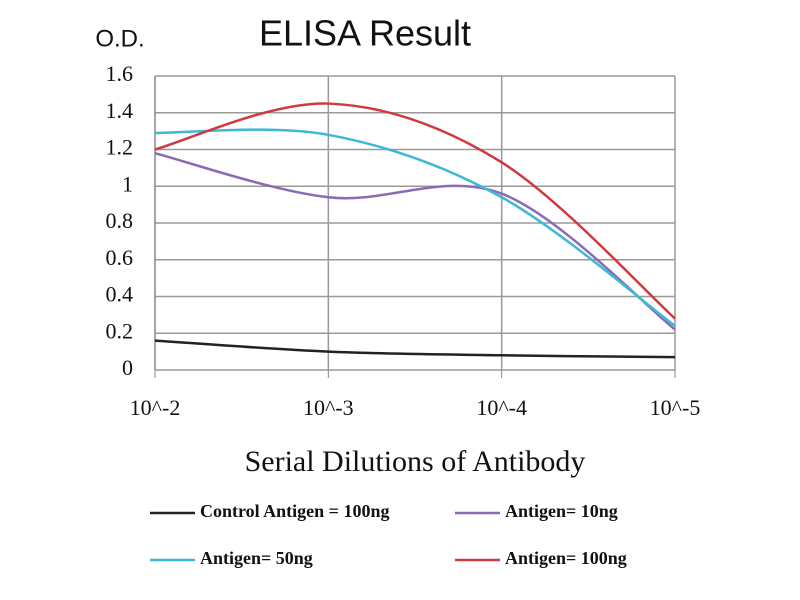 The image size is (800, 600). I want to click on y-tick-label: 0.6, so click(120, 257).